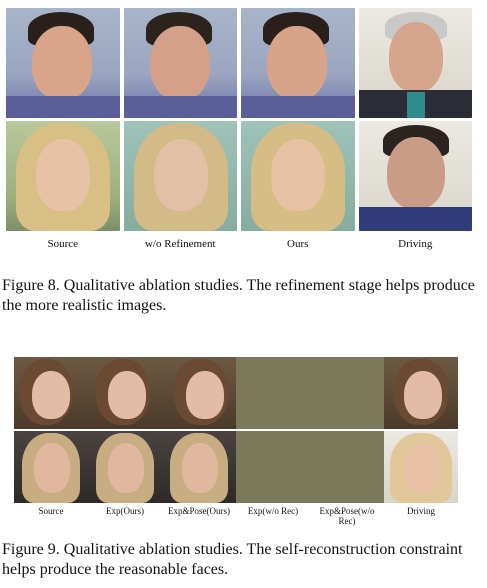  What do you see at coordinates (180, 244) in the screenshot?
I see `figure8-label-without-refinement: w/o Refinement` at bounding box center [180, 244].